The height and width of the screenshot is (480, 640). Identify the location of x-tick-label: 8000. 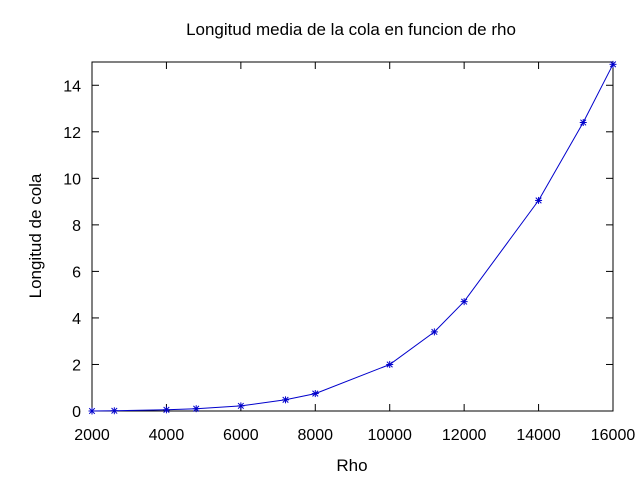
(315, 435).